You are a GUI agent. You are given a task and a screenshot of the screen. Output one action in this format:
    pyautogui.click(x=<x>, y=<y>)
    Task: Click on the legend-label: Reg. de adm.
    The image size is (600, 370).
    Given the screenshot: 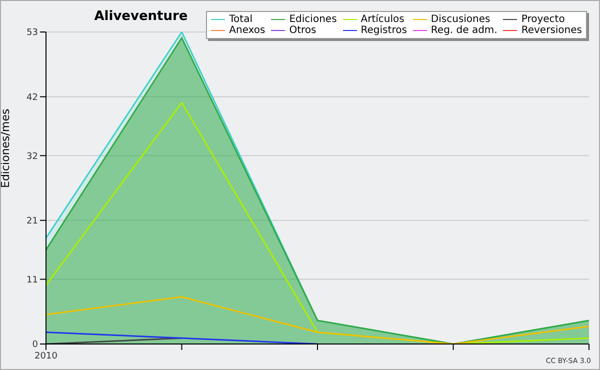 What is the action you would take?
    pyautogui.click(x=464, y=30)
    